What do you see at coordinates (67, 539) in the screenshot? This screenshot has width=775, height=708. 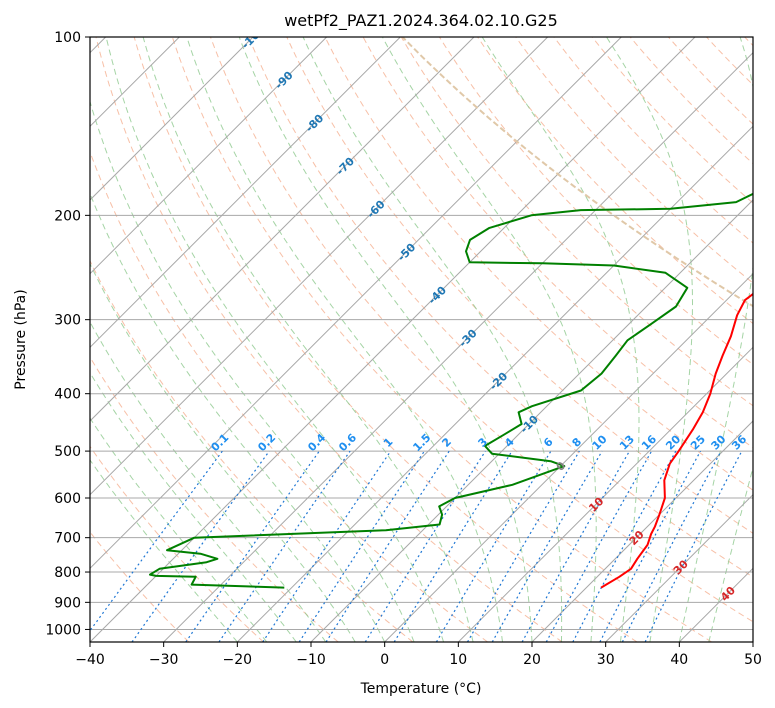 I see `y-tick-label: 700` at bounding box center [67, 539].